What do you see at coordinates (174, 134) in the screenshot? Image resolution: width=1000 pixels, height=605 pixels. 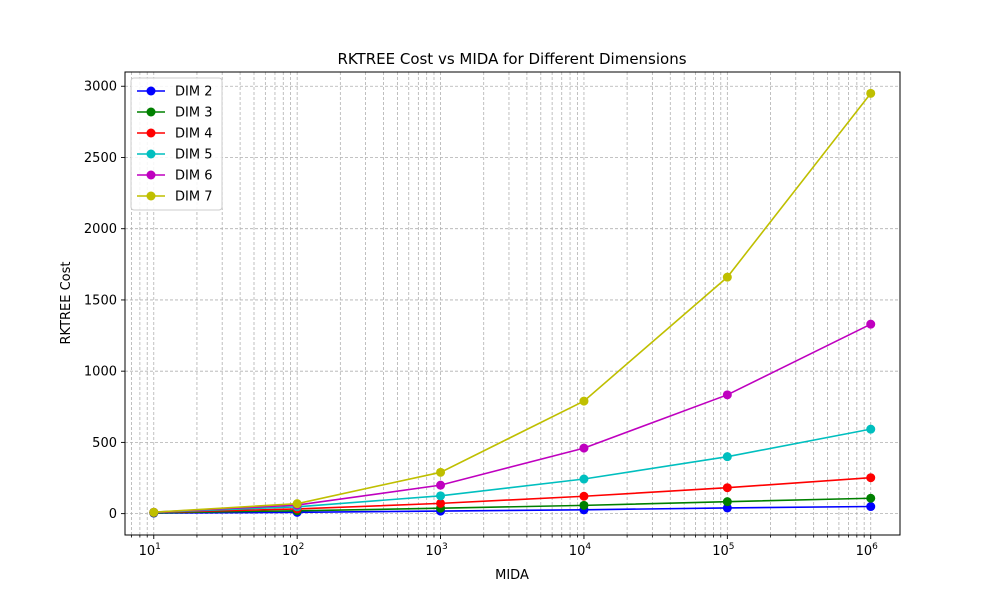 I see `legend-item: DIM 4` at bounding box center [174, 134].